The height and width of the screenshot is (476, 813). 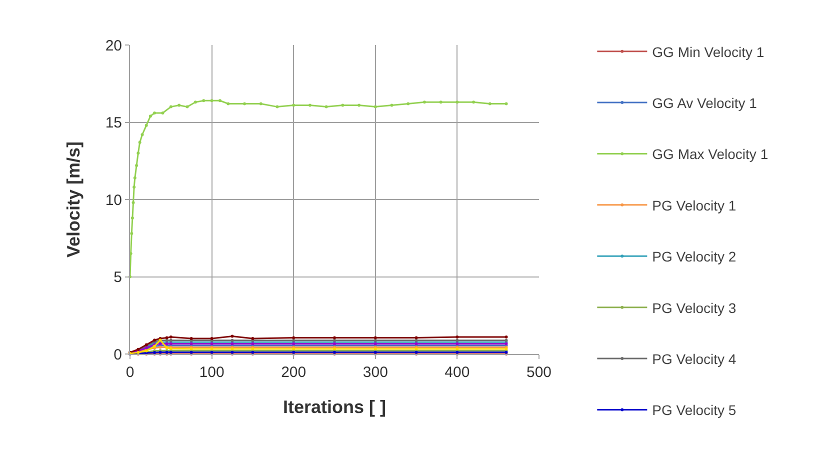 What do you see at coordinates (375, 372) in the screenshot?
I see `x-tick-label: 300` at bounding box center [375, 372].